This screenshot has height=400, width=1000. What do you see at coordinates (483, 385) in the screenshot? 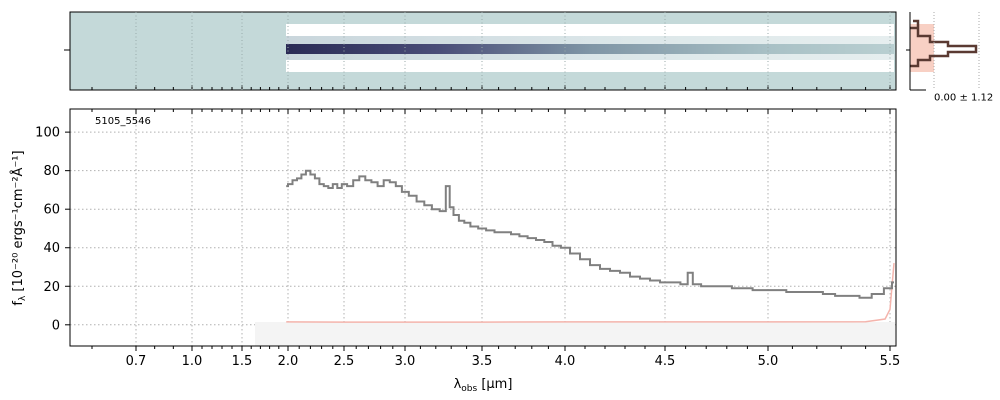
I see `x-axis-label: λobs [μm]` at bounding box center [483, 385].